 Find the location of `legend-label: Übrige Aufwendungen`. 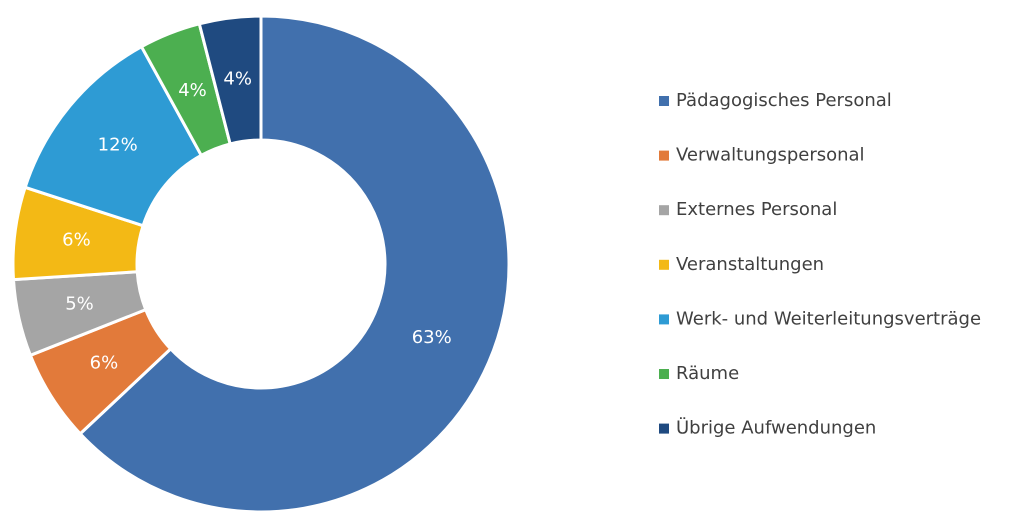

legend-label: Übrige Aufwendungen is located at coordinates (776, 428).